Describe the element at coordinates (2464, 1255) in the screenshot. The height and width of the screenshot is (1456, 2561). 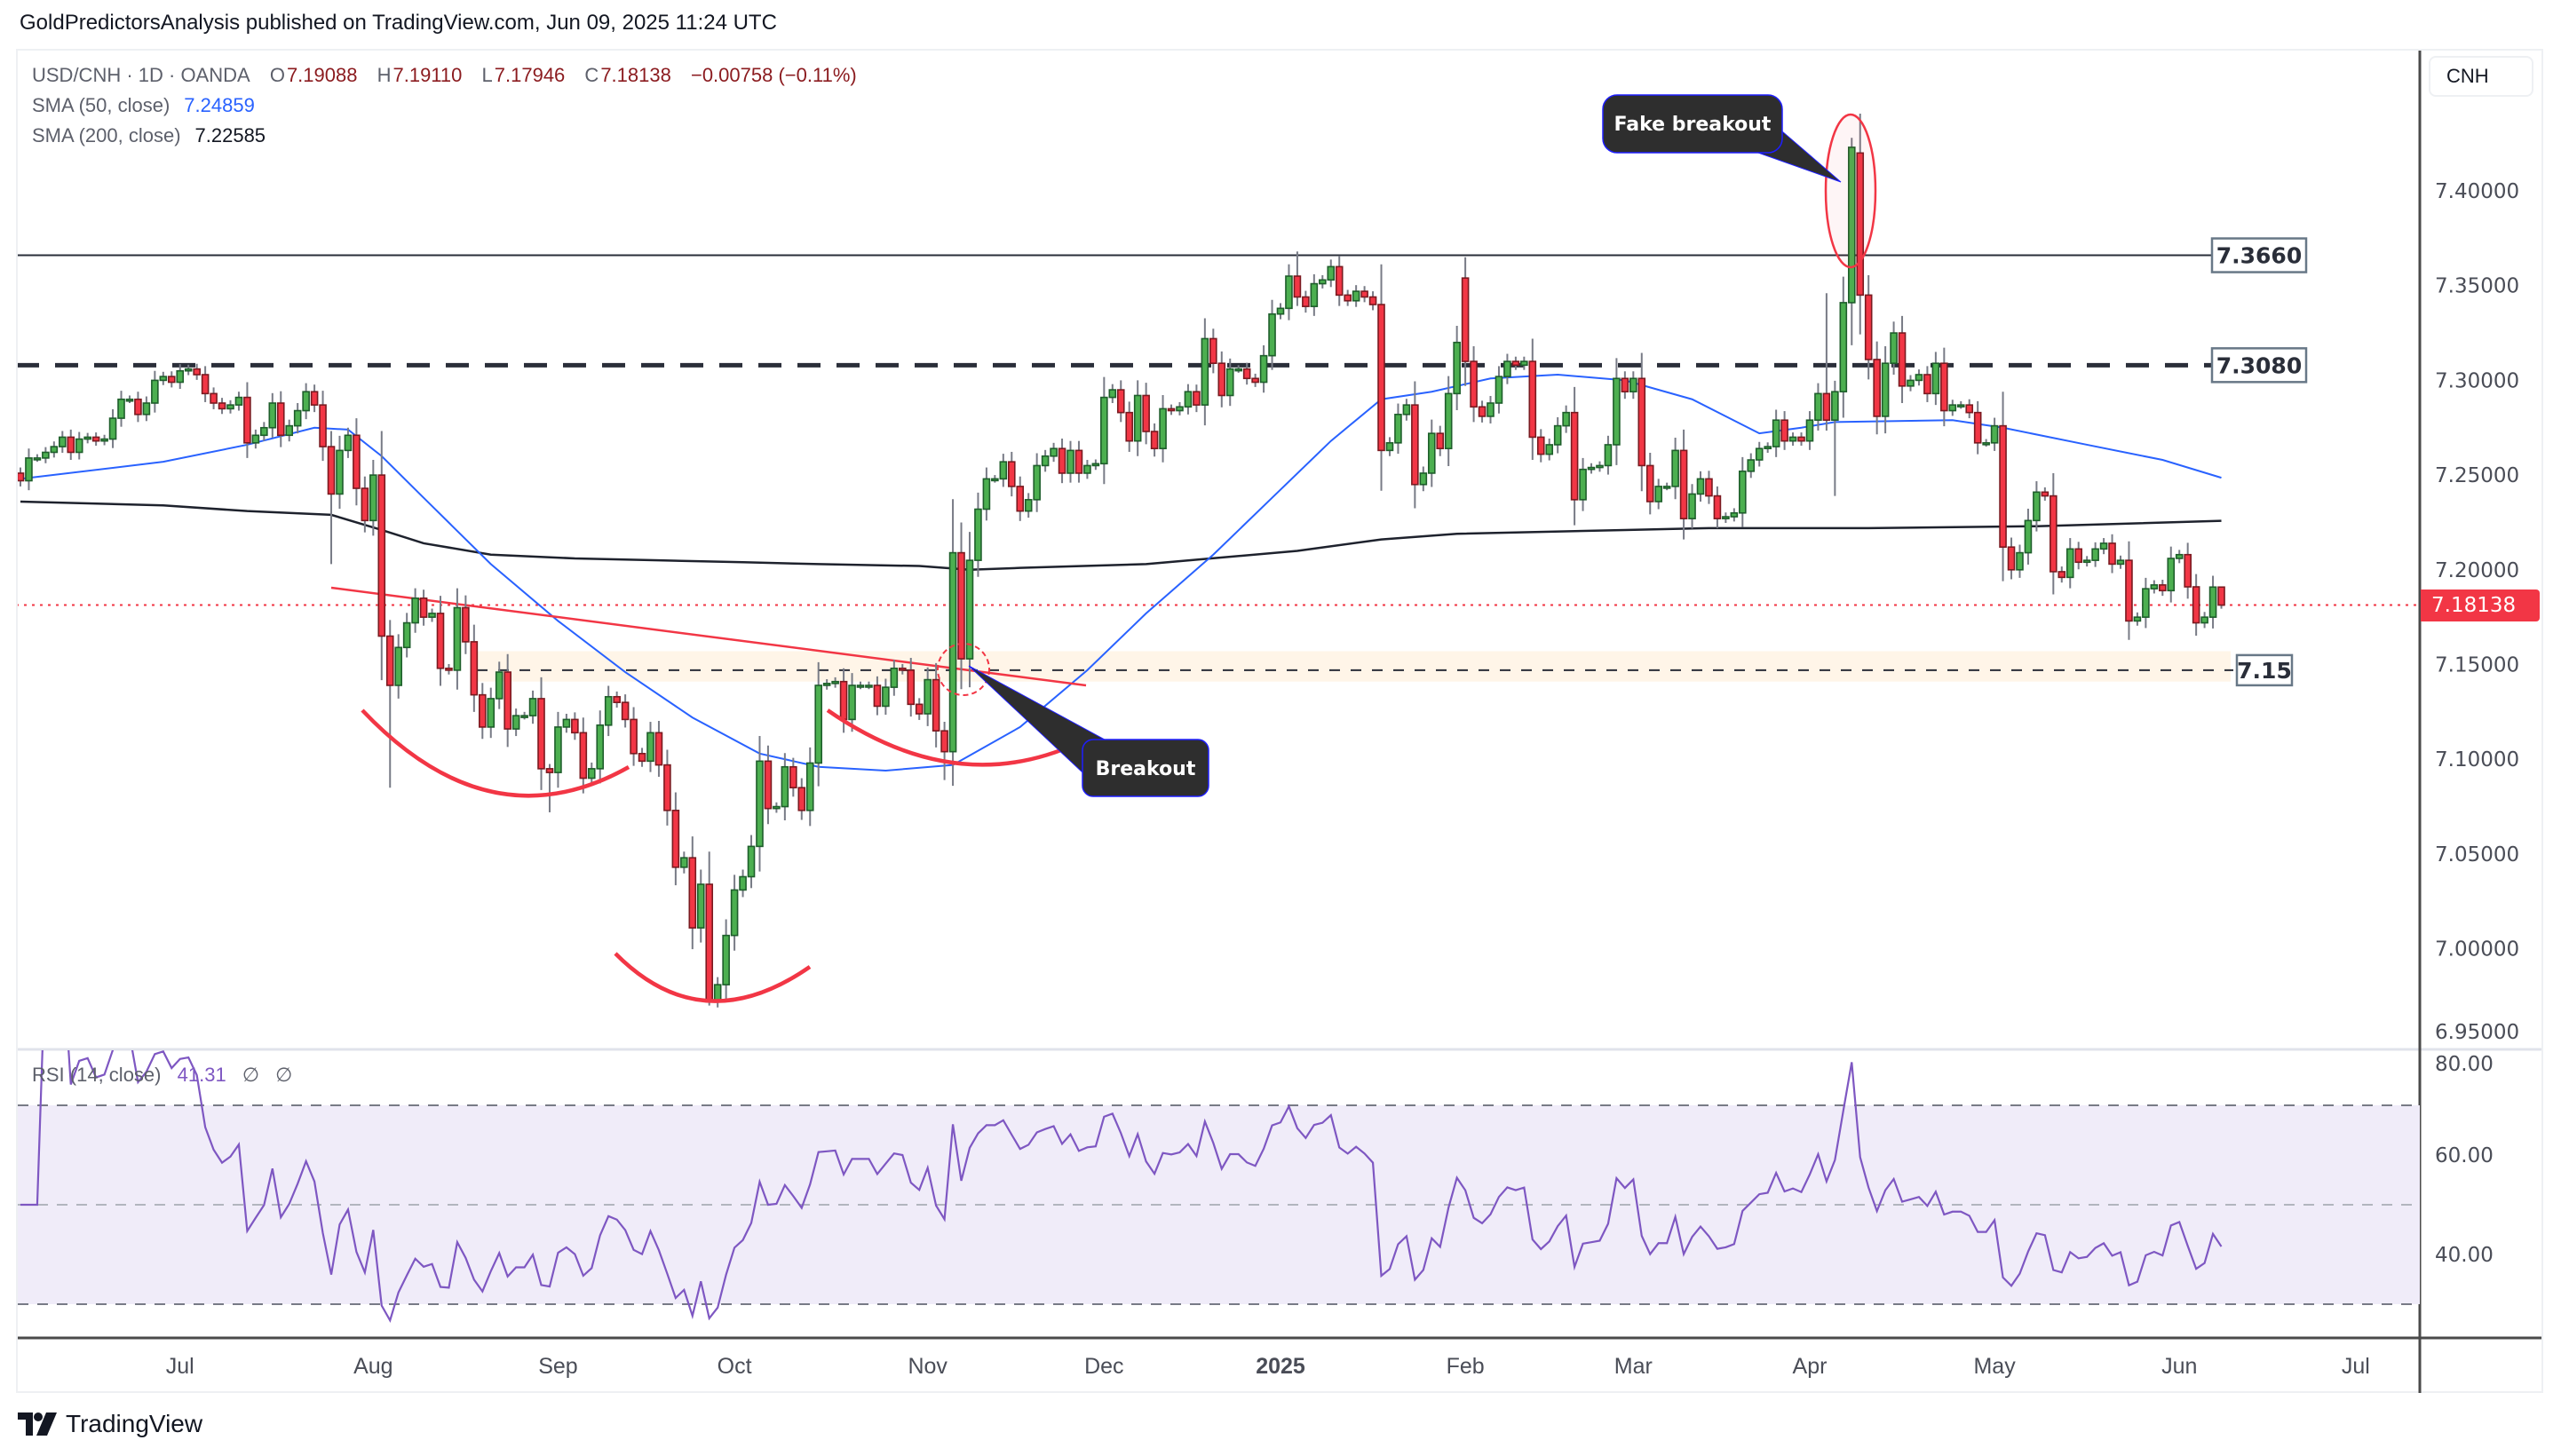
I see `rsi-tick-label: 40.00` at that location.